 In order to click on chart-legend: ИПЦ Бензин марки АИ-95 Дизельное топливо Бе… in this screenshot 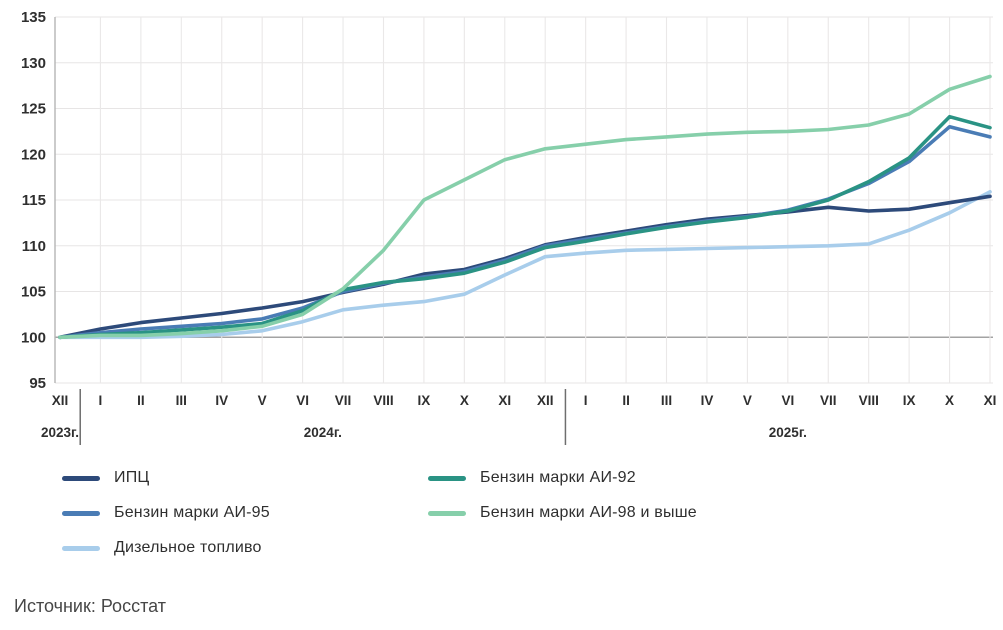, I will do `click(379, 518)`.